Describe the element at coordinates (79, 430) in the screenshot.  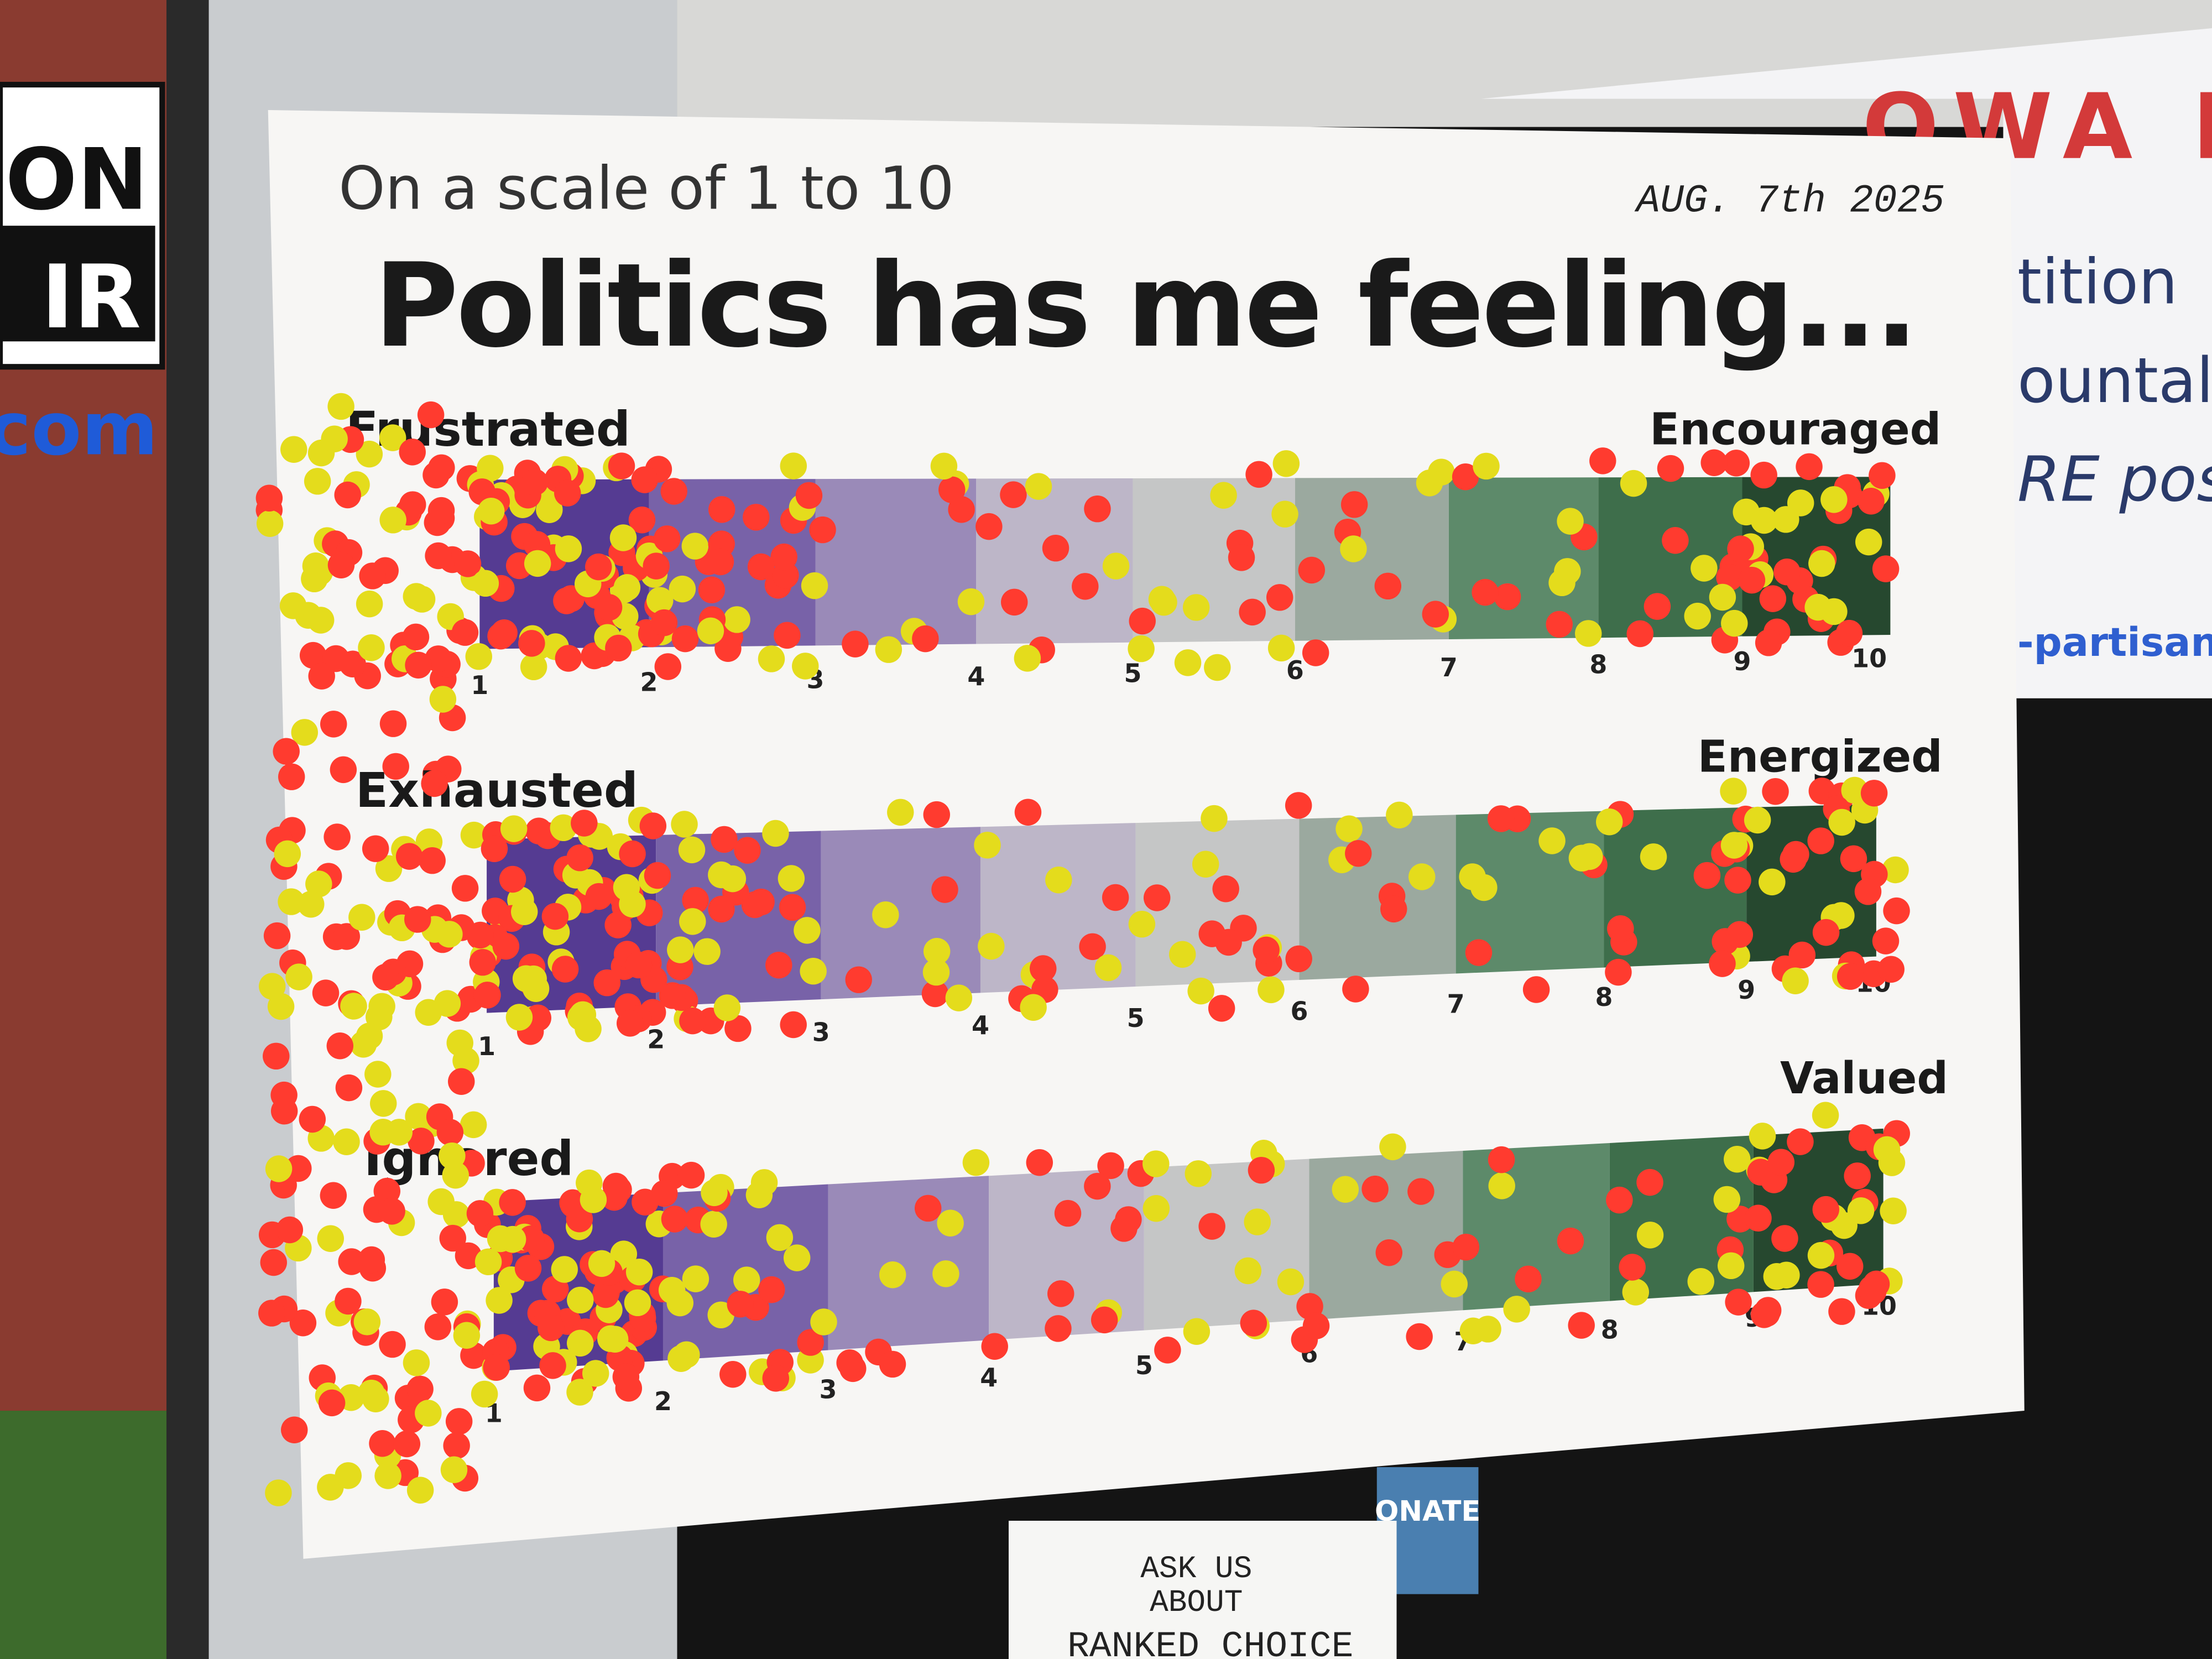
I see `left-url: .com` at that location.